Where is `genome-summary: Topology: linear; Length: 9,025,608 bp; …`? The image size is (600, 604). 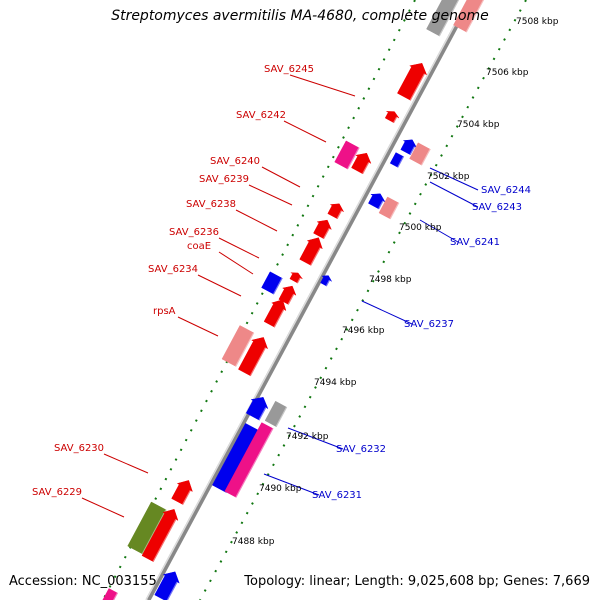 genome-summary: Topology: linear; Length: 9,025,608 bp; … is located at coordinates (417, 581).